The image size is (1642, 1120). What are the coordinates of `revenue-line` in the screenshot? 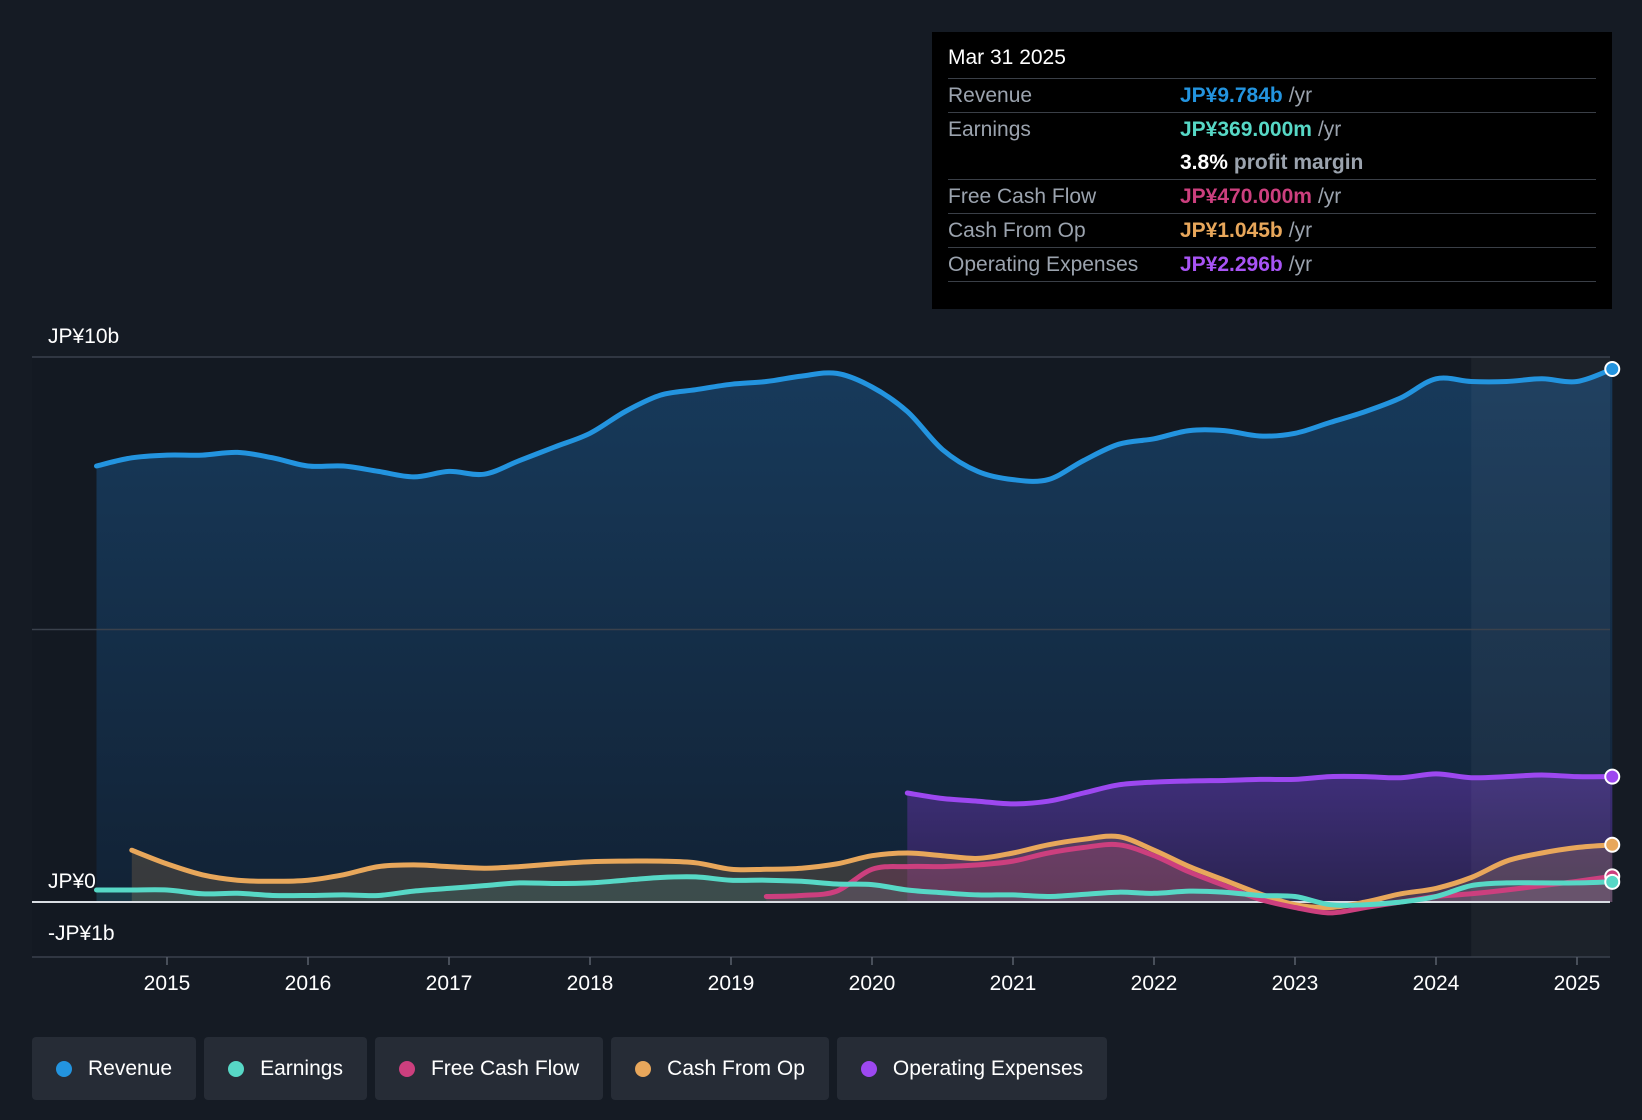 It's located at (854, 425).